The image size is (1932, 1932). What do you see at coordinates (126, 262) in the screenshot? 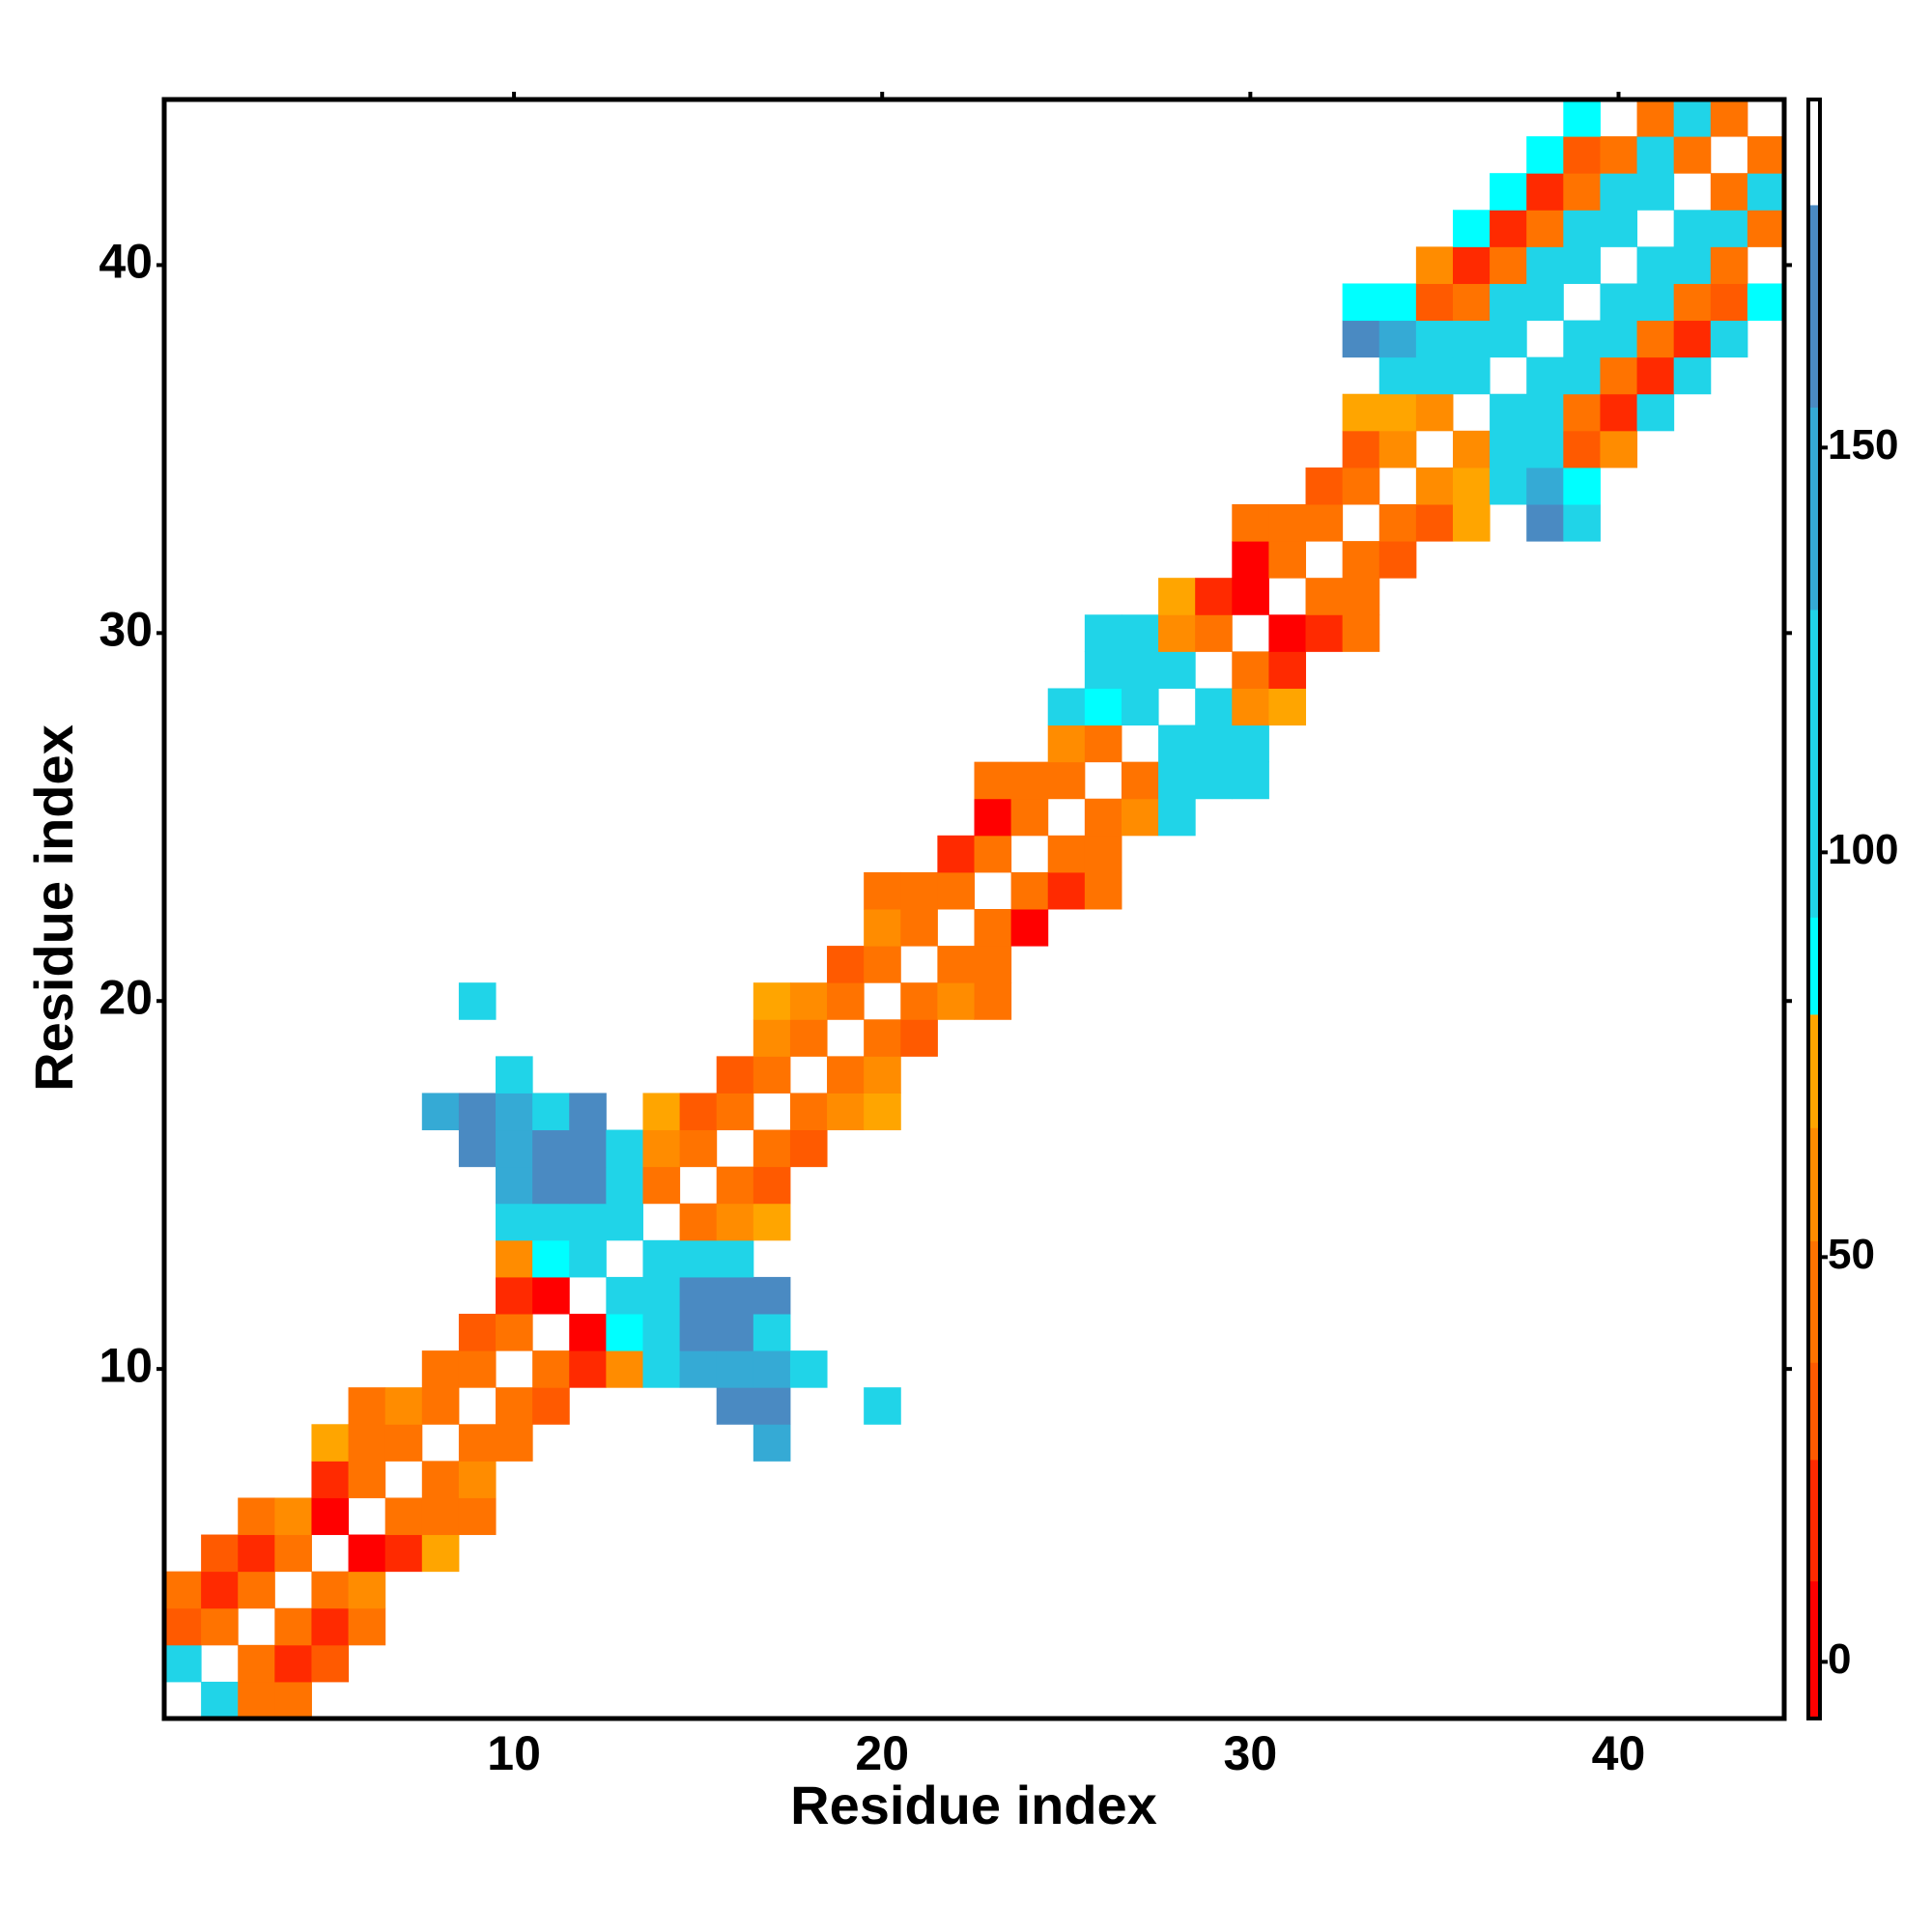
I see `y-tick-label: 40` at bounding box center [126, 262].